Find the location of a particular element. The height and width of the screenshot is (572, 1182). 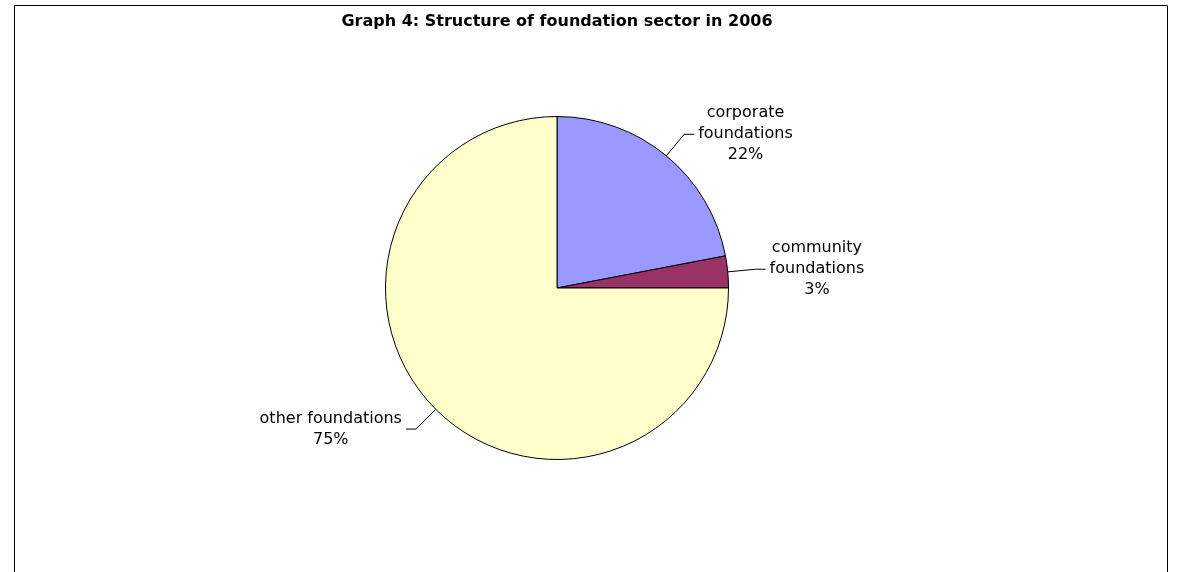

data-label: 22% is located at coordinates (745, 154).